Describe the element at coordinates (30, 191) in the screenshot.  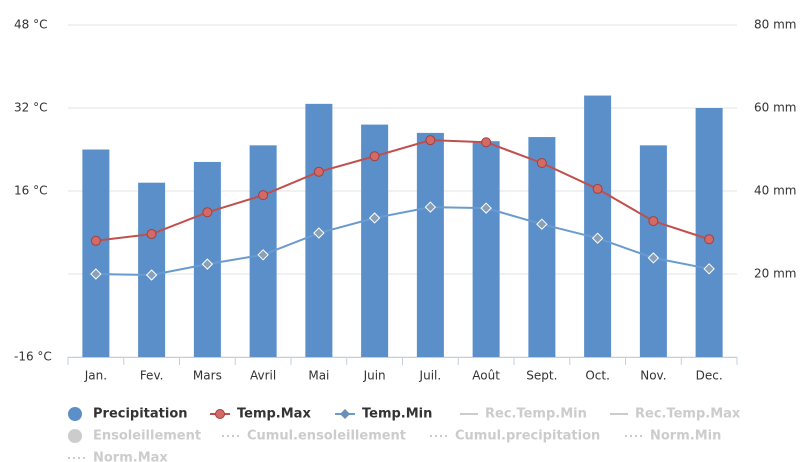
I see `y-tick-label: 16 °C` at that location.